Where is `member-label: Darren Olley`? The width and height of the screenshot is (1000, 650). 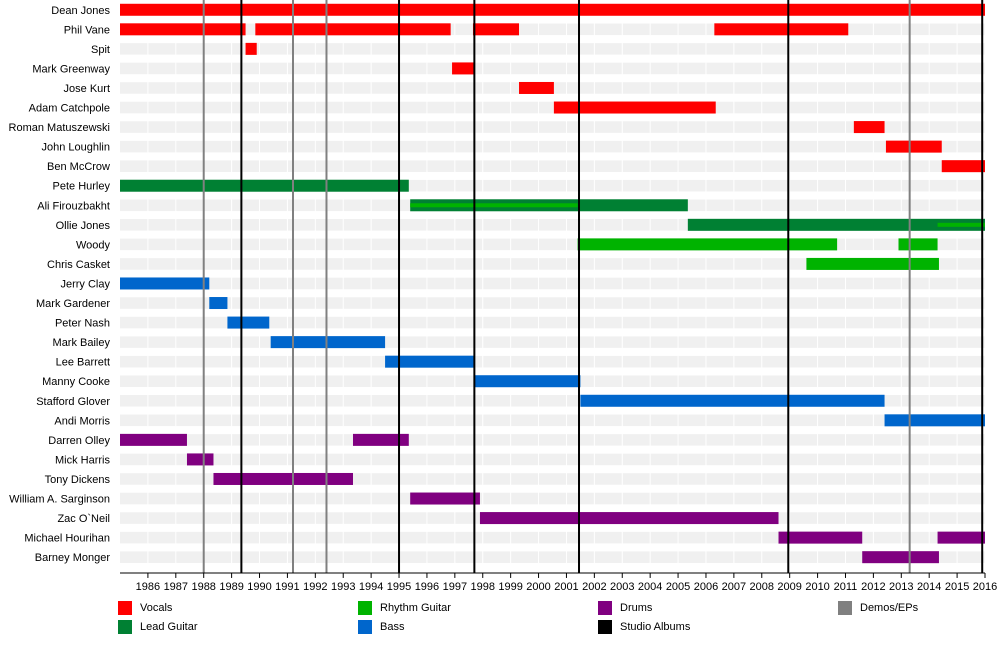 member-label: Darren Olley is located at coordinates (79, 441).